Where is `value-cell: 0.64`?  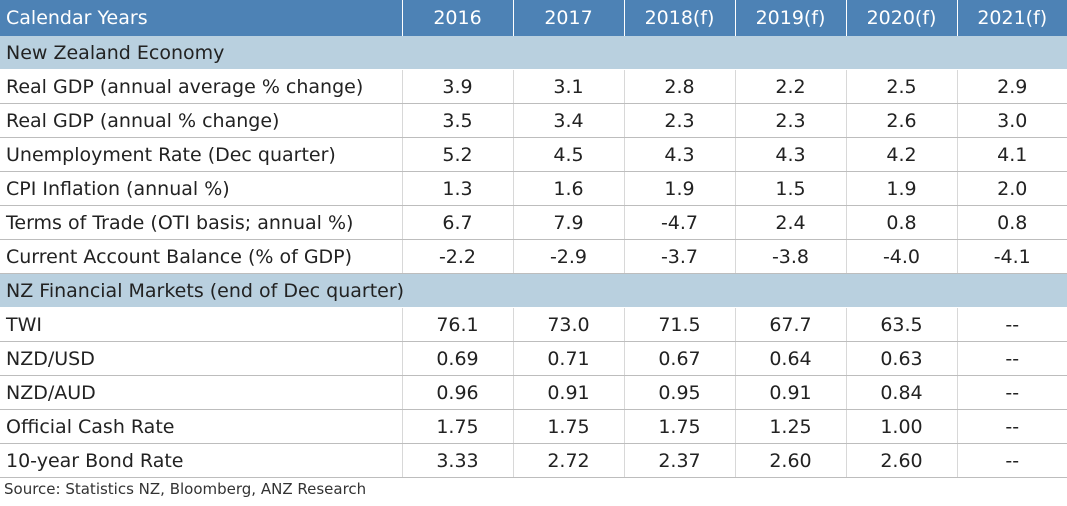 value-cell: 0.64 is located at coordinates (791, 358).